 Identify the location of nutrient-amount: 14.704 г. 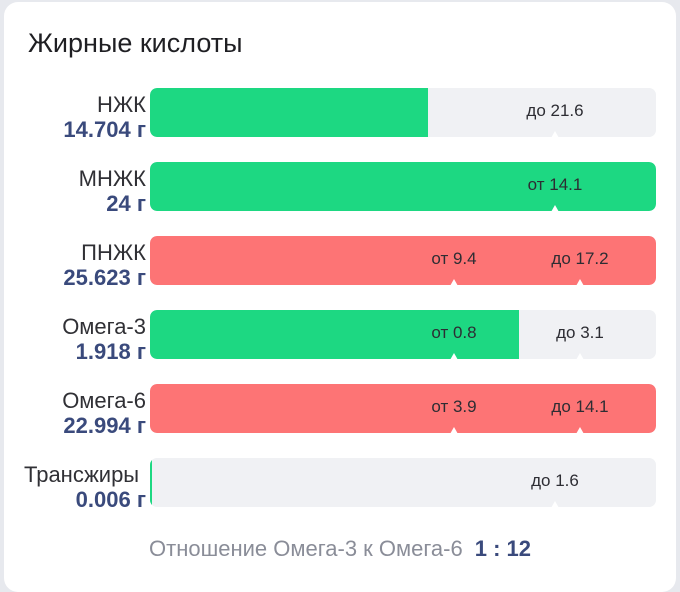
(104, 129).